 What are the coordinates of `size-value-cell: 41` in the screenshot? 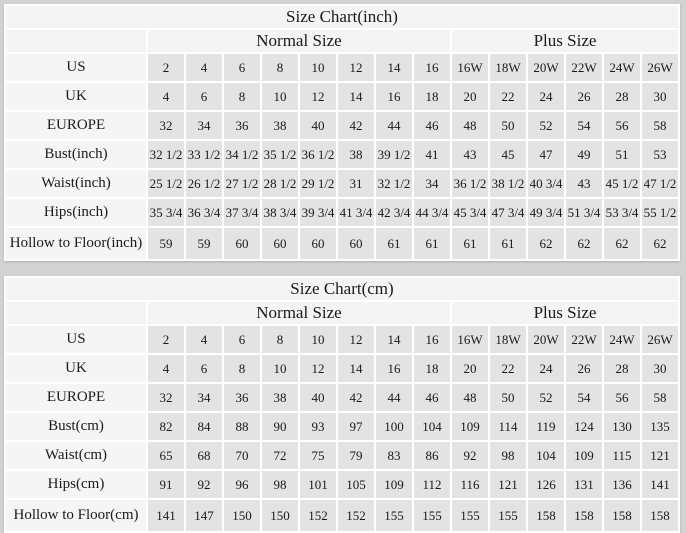 It's located at (432, 154).